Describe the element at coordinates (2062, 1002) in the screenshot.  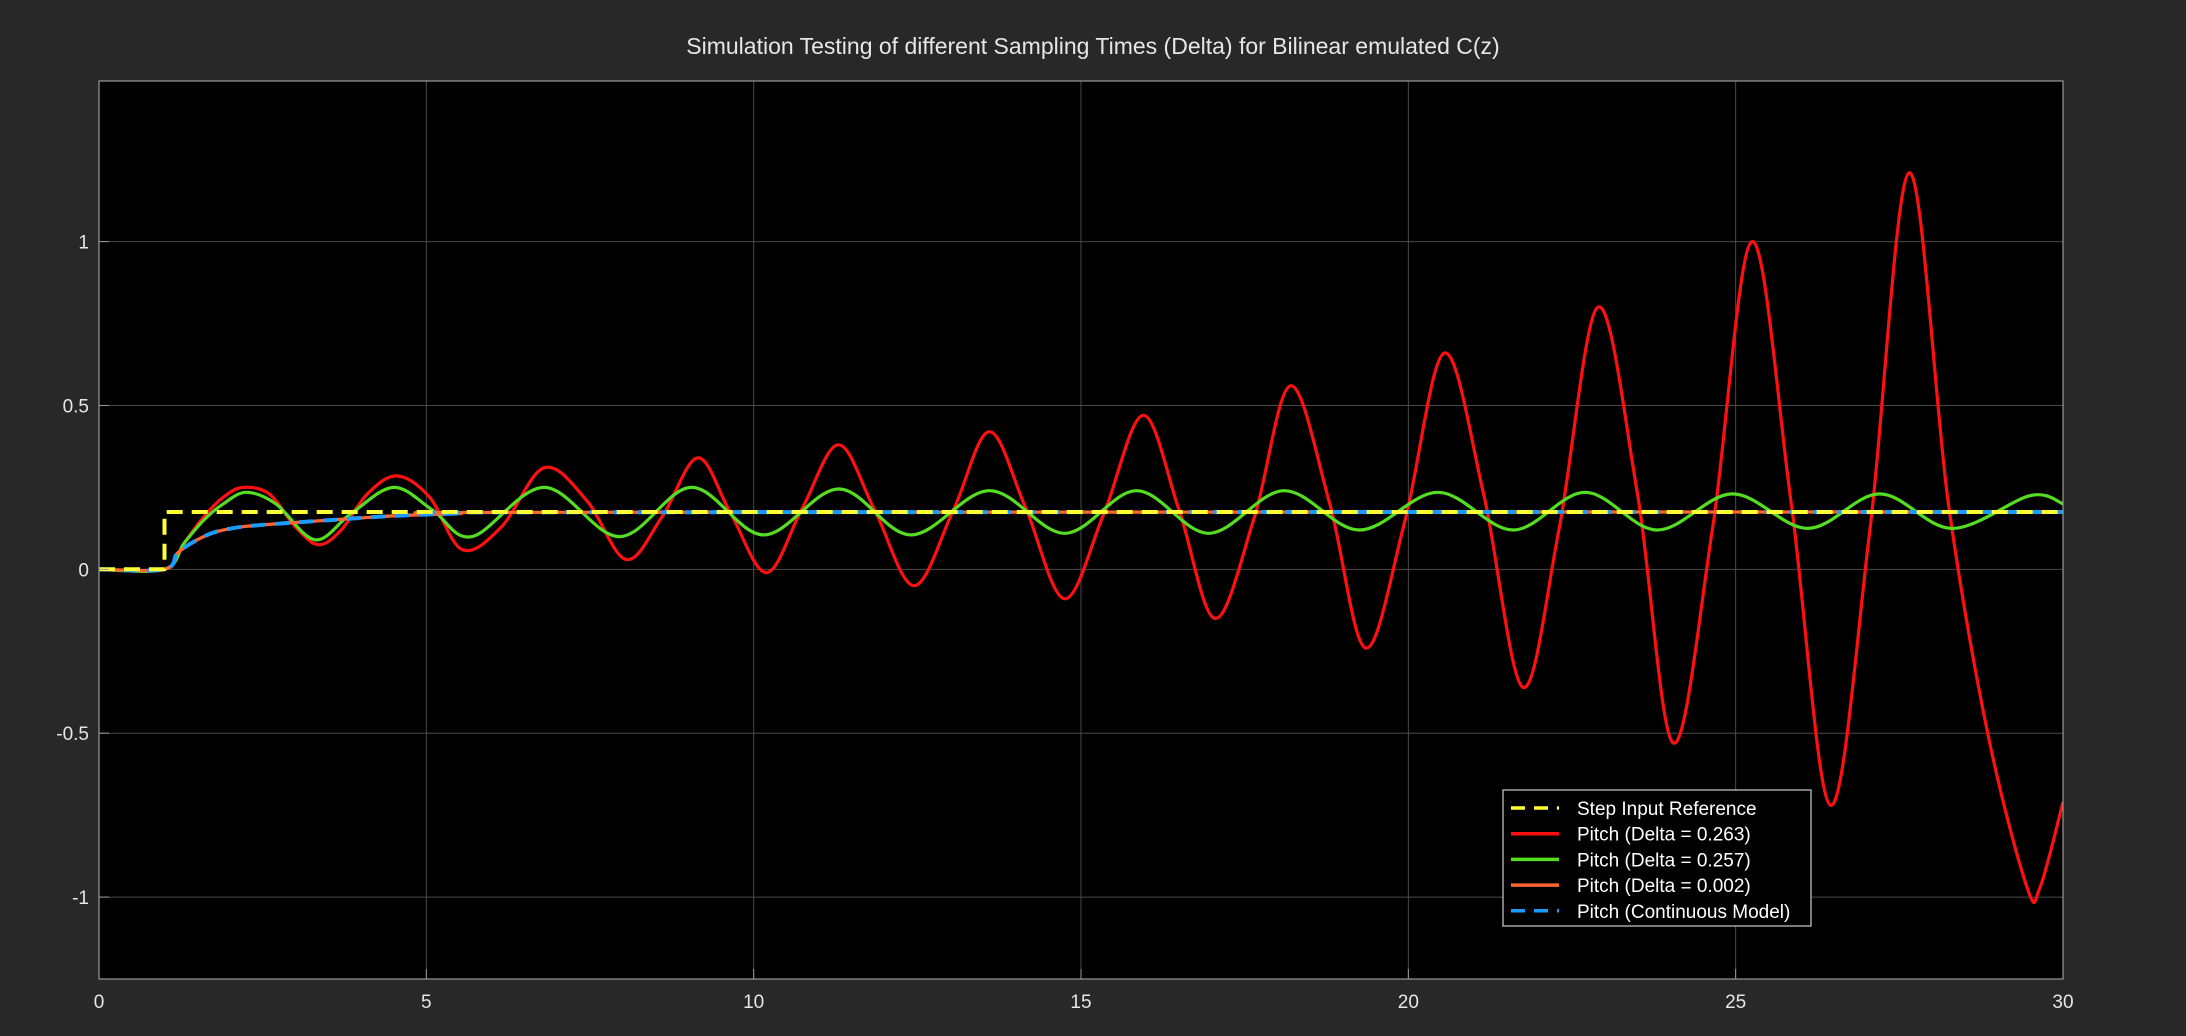
I see `x-tick-label: 30` at that location.